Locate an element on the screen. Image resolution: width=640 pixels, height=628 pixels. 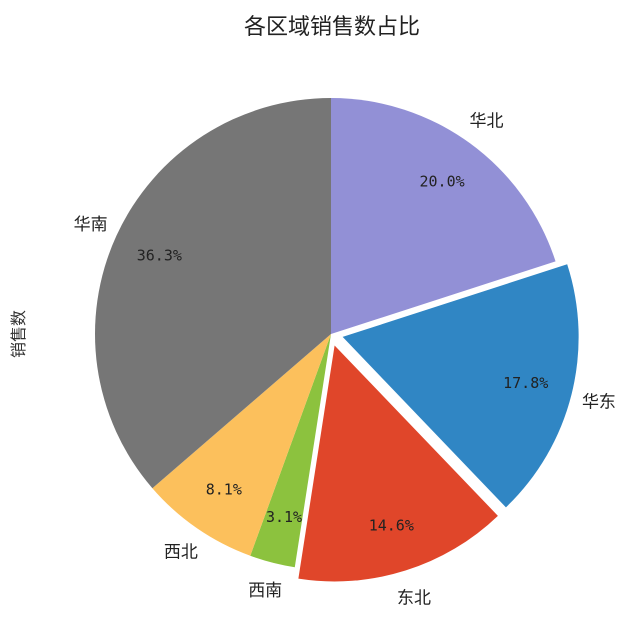
slice-category-label: 华东 is located at coordinates (599, 403).